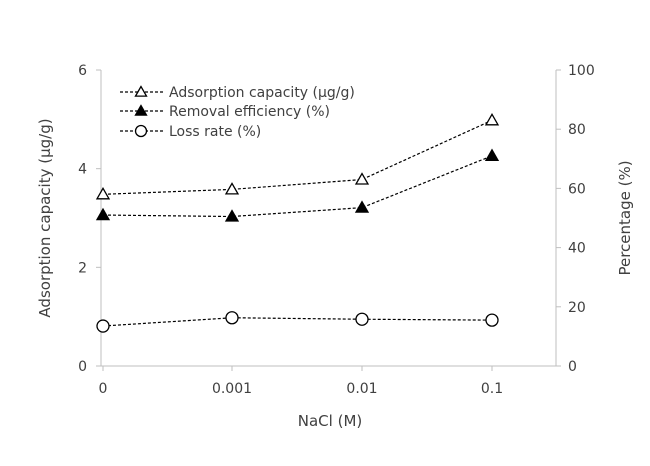 The image size is (650, 466). What do you see at coordinates (45, 217) in the screenshot?
I see `y-axis-left-title: Adsorption capacity (μg/g)` at bounding box center [45, 217].